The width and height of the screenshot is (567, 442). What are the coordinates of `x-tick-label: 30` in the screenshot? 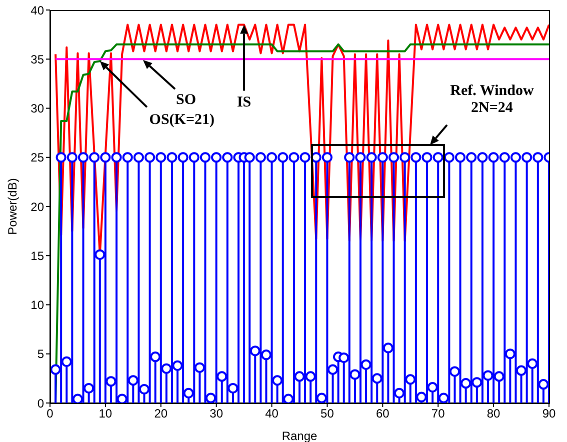 It's located at (217, 413).